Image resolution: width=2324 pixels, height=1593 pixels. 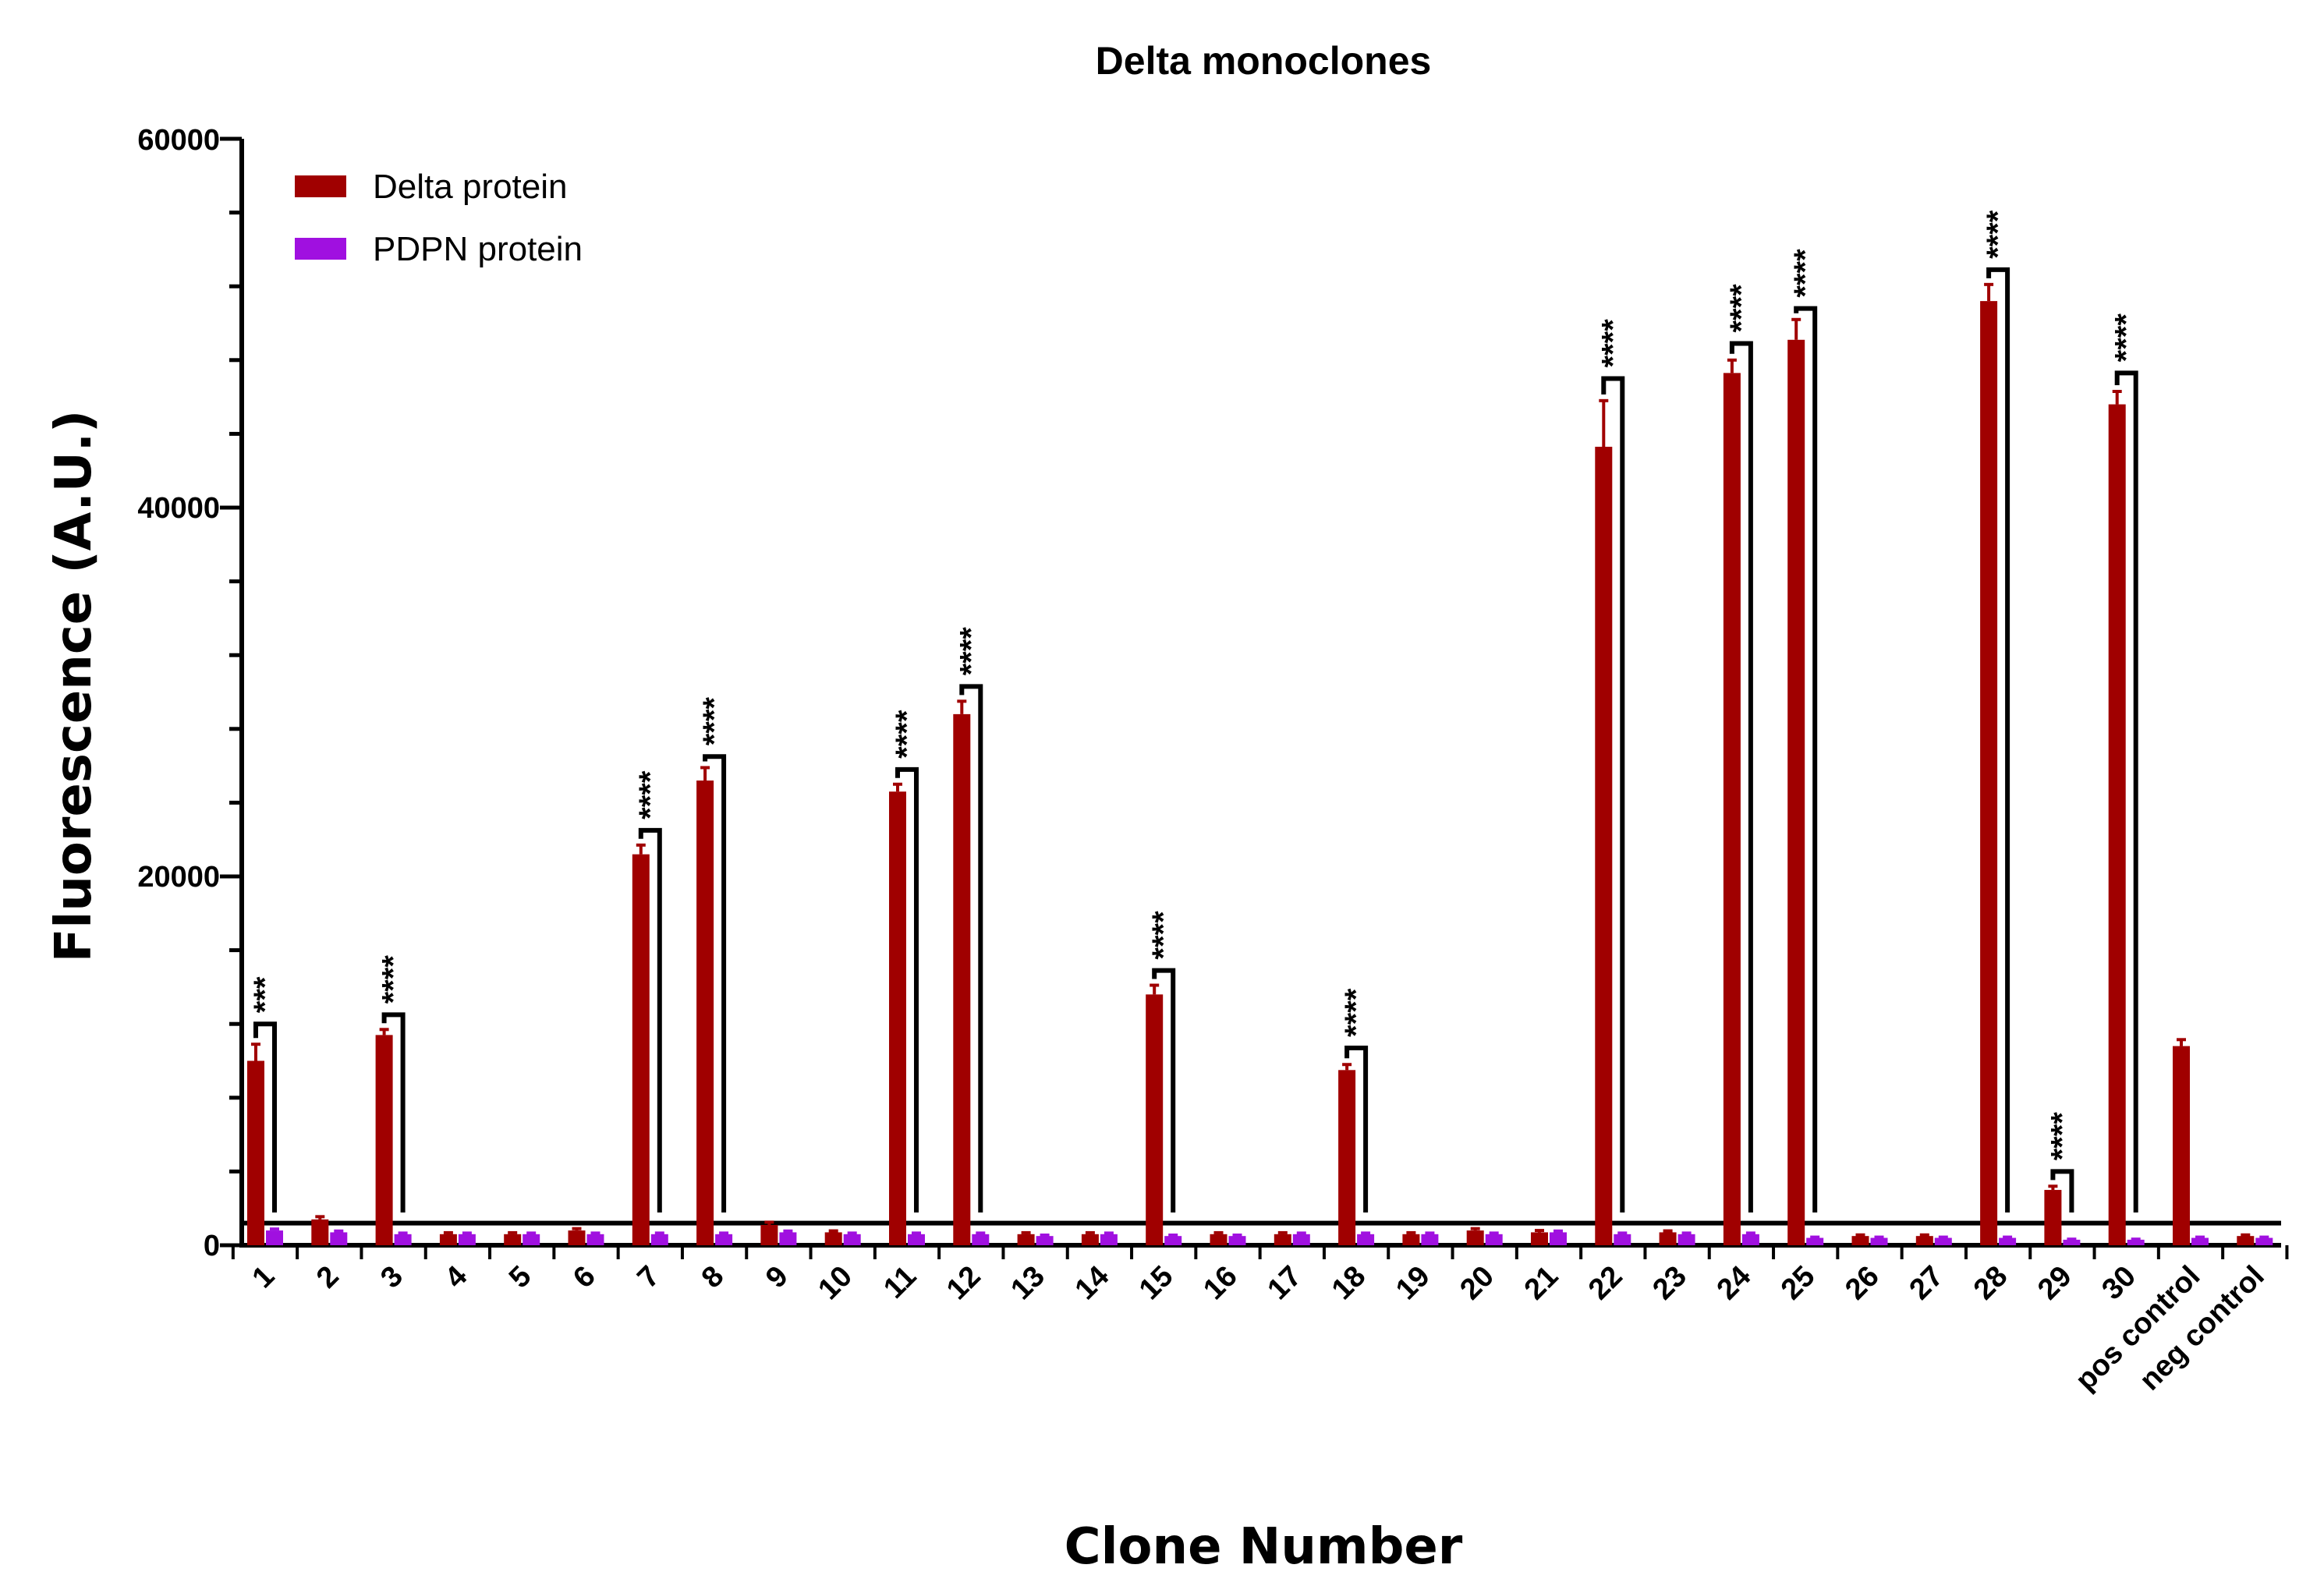 I want to click on x-tick-label: 13, so click(x=1027, y=1283).